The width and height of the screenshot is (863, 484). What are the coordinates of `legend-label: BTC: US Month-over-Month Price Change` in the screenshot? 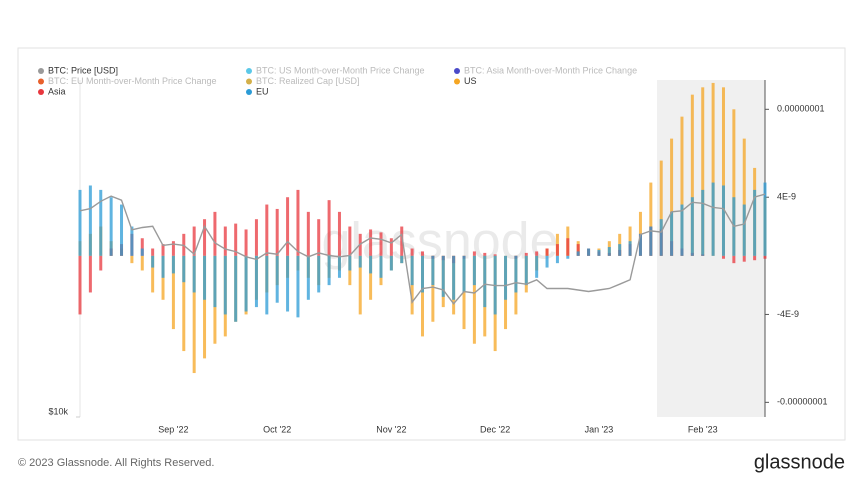 It's located at (340, 70).